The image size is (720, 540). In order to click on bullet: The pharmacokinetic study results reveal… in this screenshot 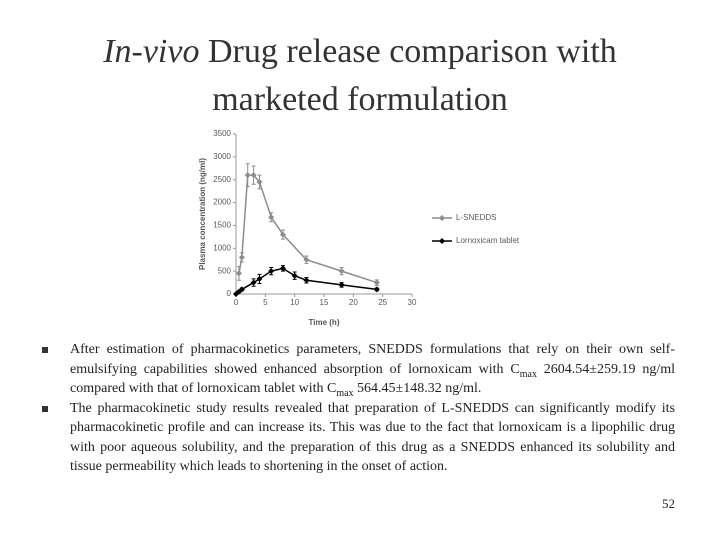, I will do `click(358, 438)`.